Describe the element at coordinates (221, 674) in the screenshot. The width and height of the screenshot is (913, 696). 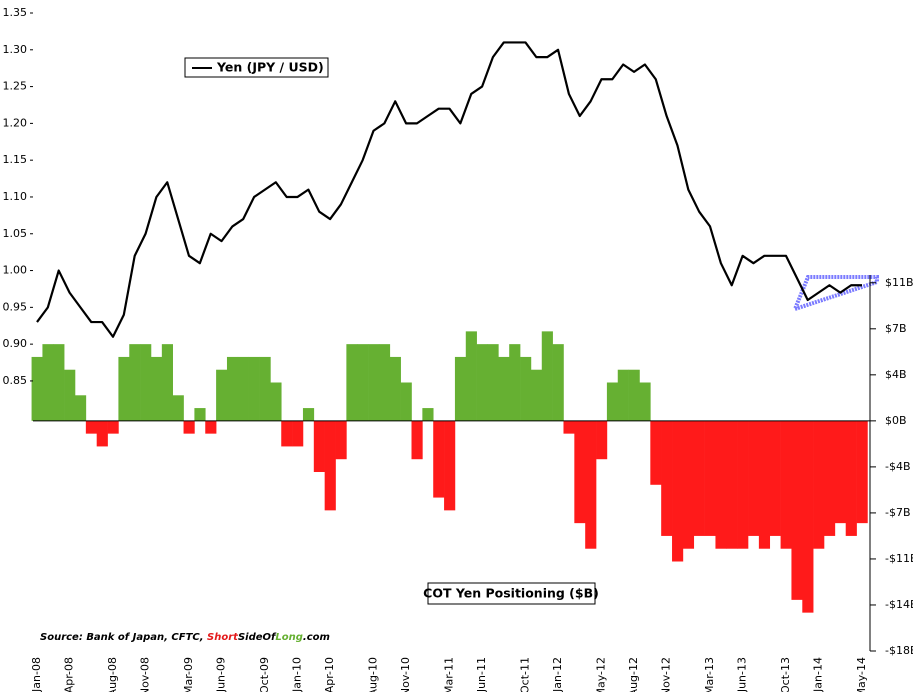
I see `x-tick-label: Jun-09` at that location.